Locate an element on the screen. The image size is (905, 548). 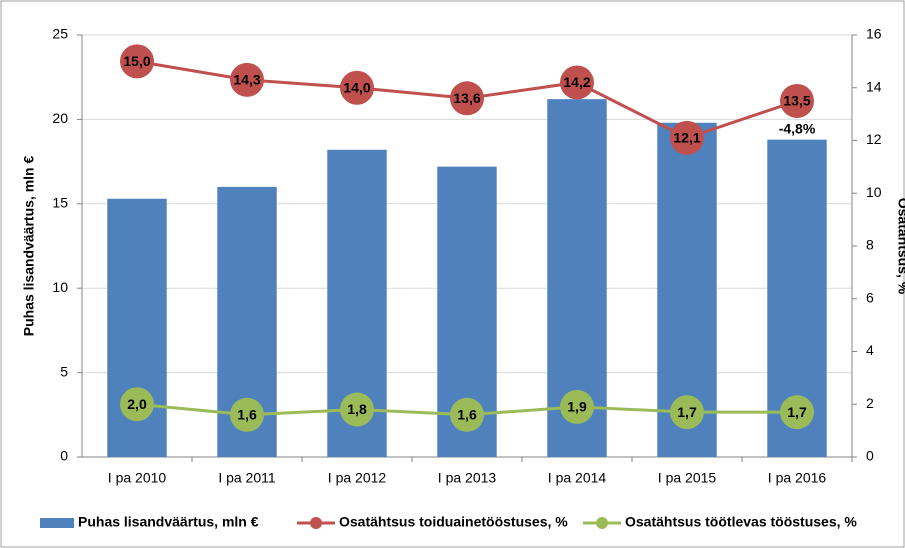
annotation: -4,8% is located at coordinates (797, 128).